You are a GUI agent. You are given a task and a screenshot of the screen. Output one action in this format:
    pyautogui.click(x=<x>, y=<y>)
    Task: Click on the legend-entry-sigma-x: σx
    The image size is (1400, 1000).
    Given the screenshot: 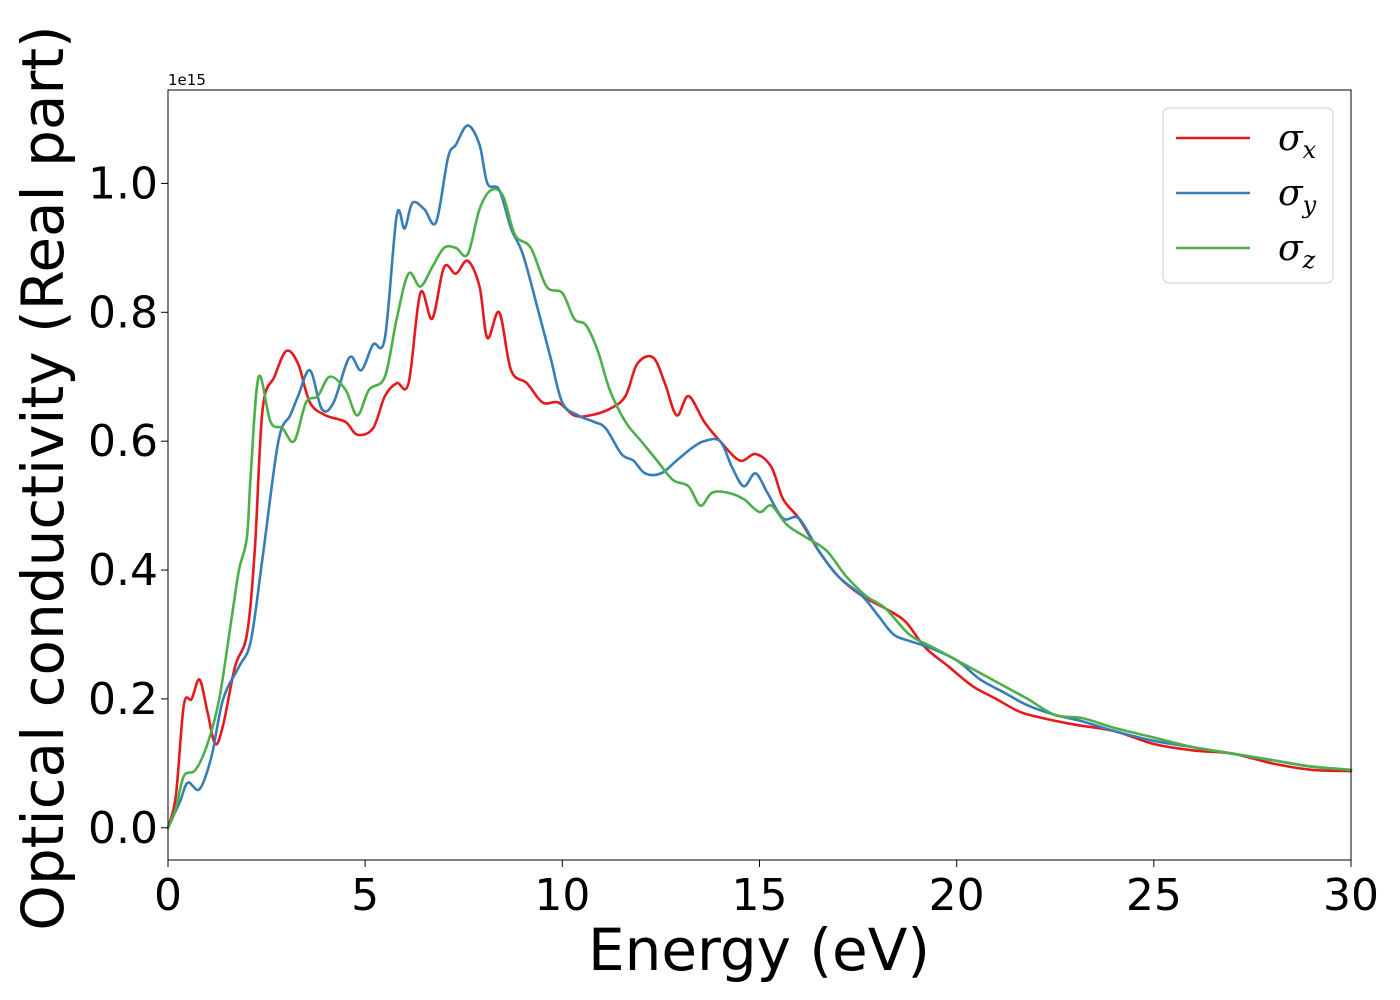 What is the action you would take?
    pyautogui.click(x=1246, y=141)
    